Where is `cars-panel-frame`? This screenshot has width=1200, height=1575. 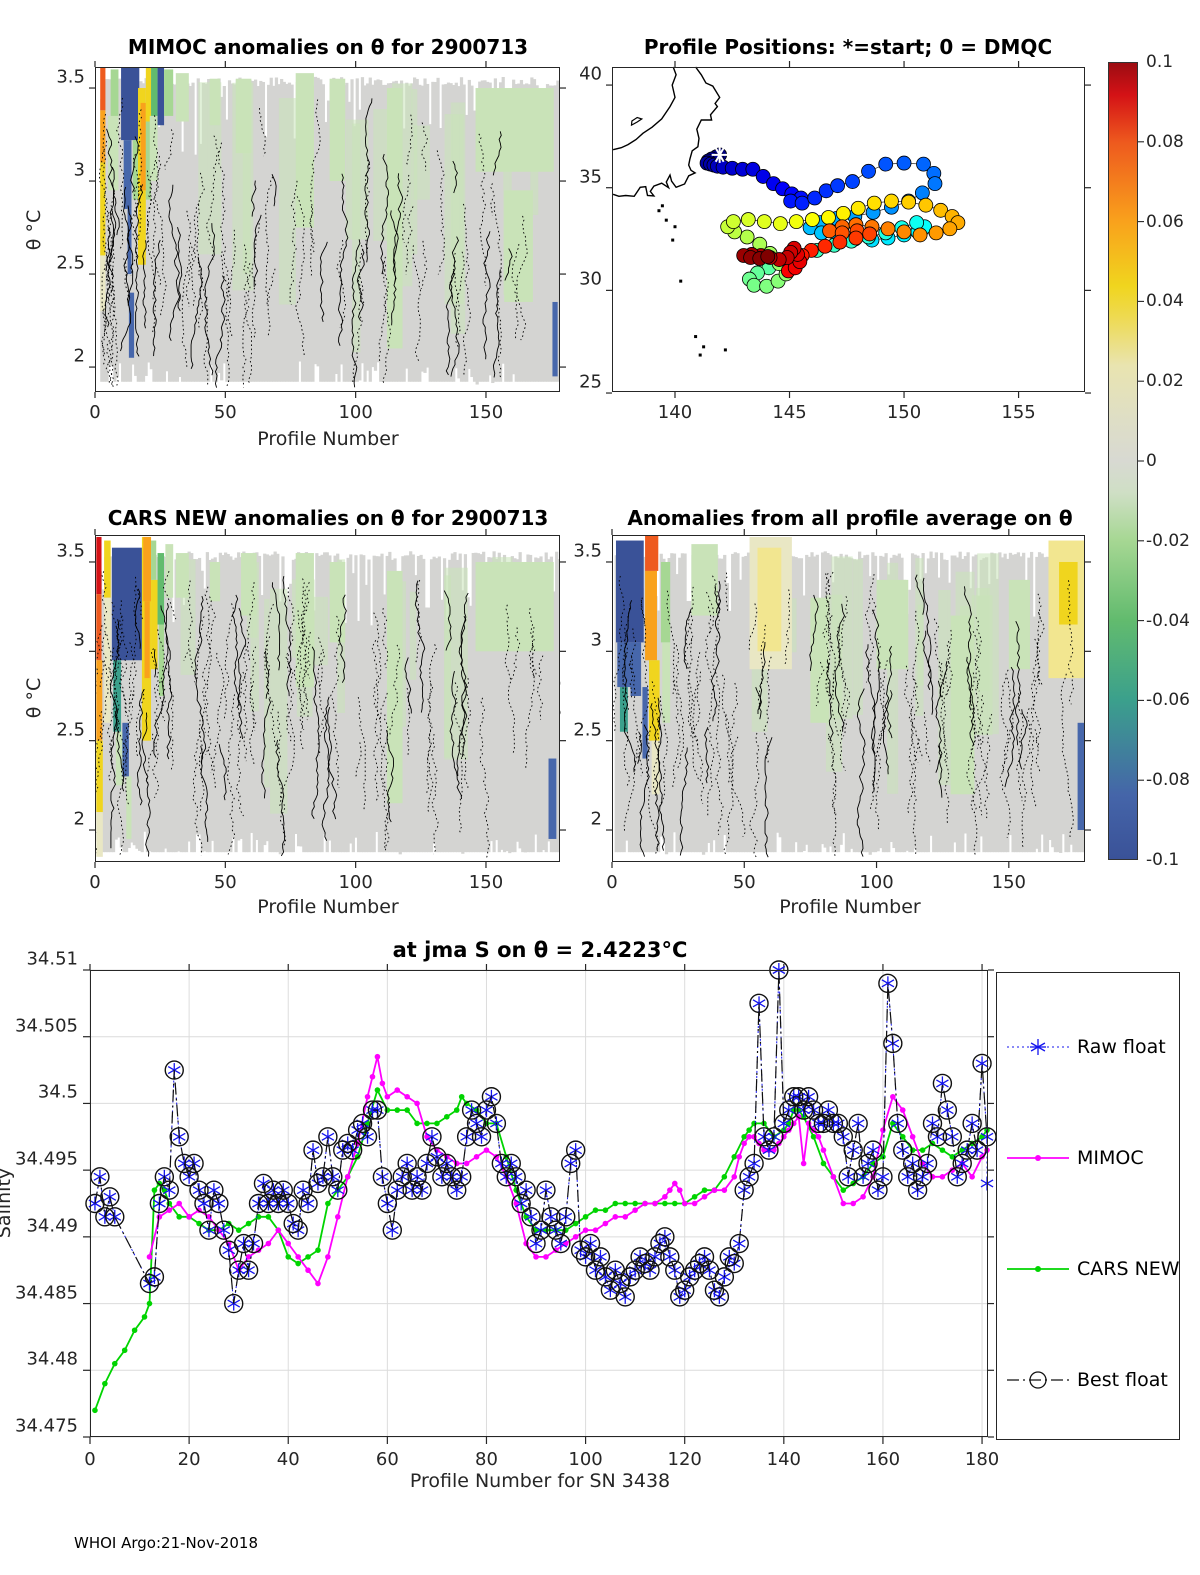 cars-panel-frame is located at coordinates (327, 698).